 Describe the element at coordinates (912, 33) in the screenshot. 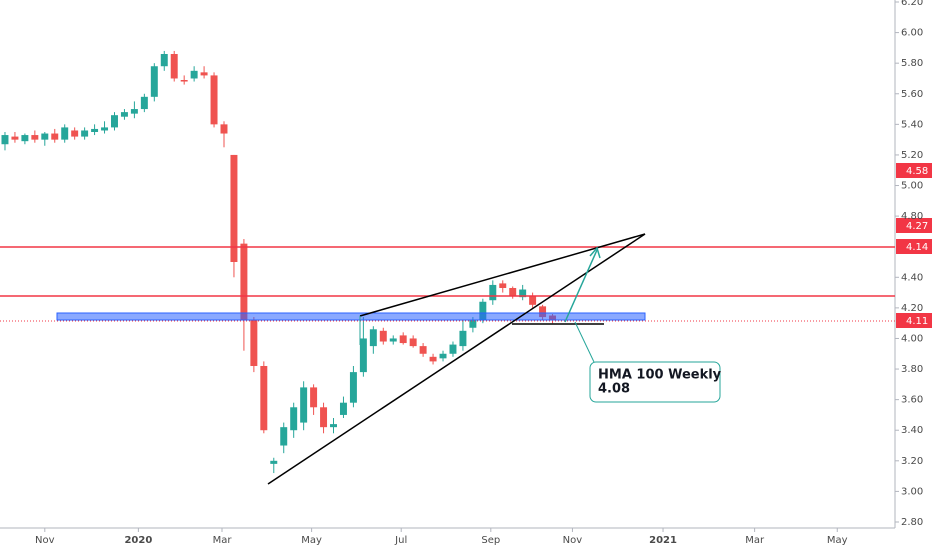

I see `y-tick-label: 6.00` at that location.